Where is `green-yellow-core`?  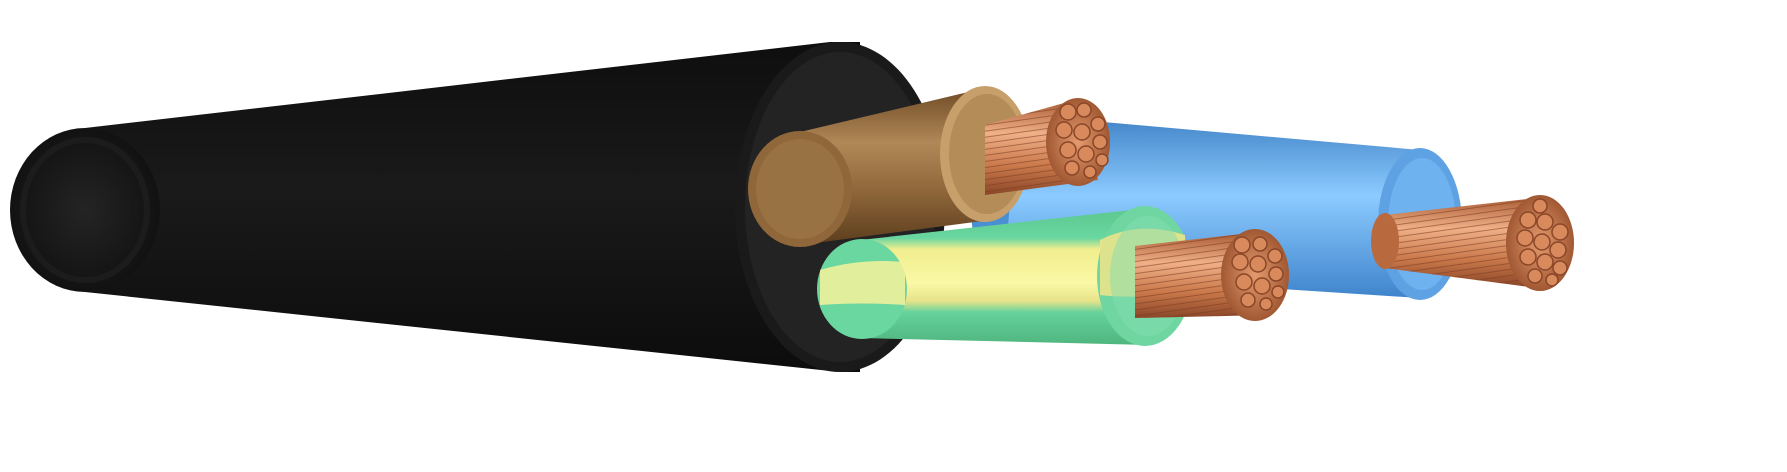
green-yellow-core is located at coordinates (1053, 276).